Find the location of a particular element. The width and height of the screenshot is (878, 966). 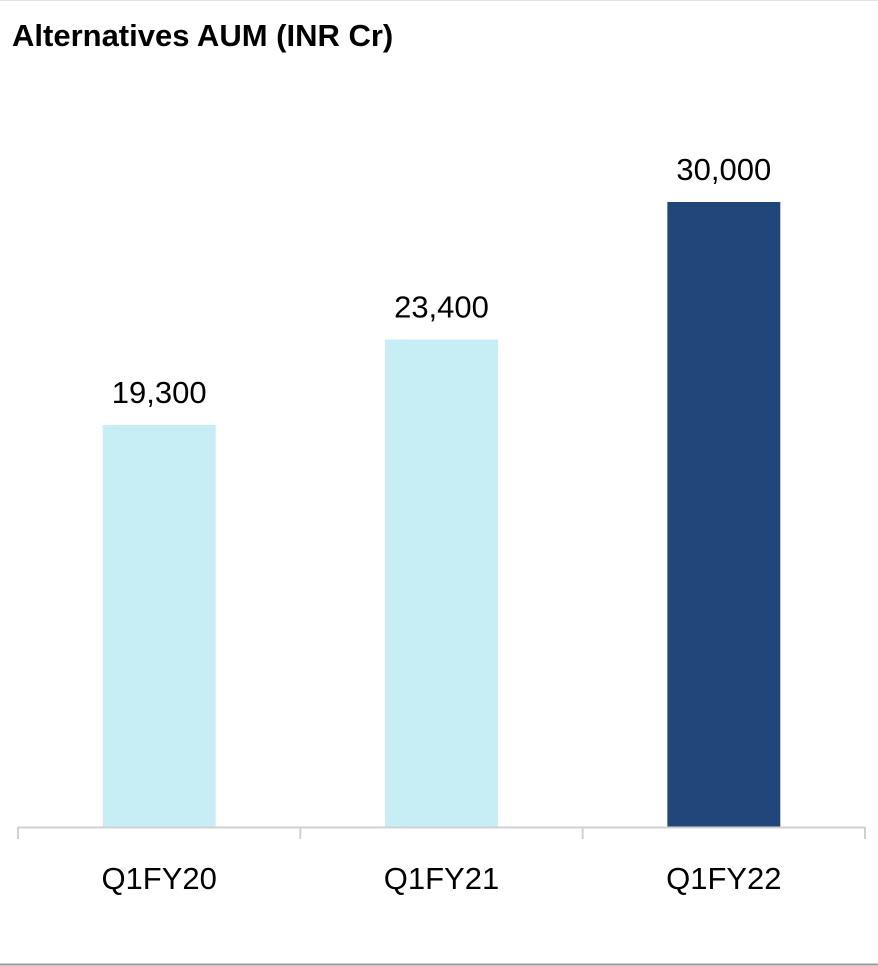

data-label: 19,300 is located at coordinates (159, 392).